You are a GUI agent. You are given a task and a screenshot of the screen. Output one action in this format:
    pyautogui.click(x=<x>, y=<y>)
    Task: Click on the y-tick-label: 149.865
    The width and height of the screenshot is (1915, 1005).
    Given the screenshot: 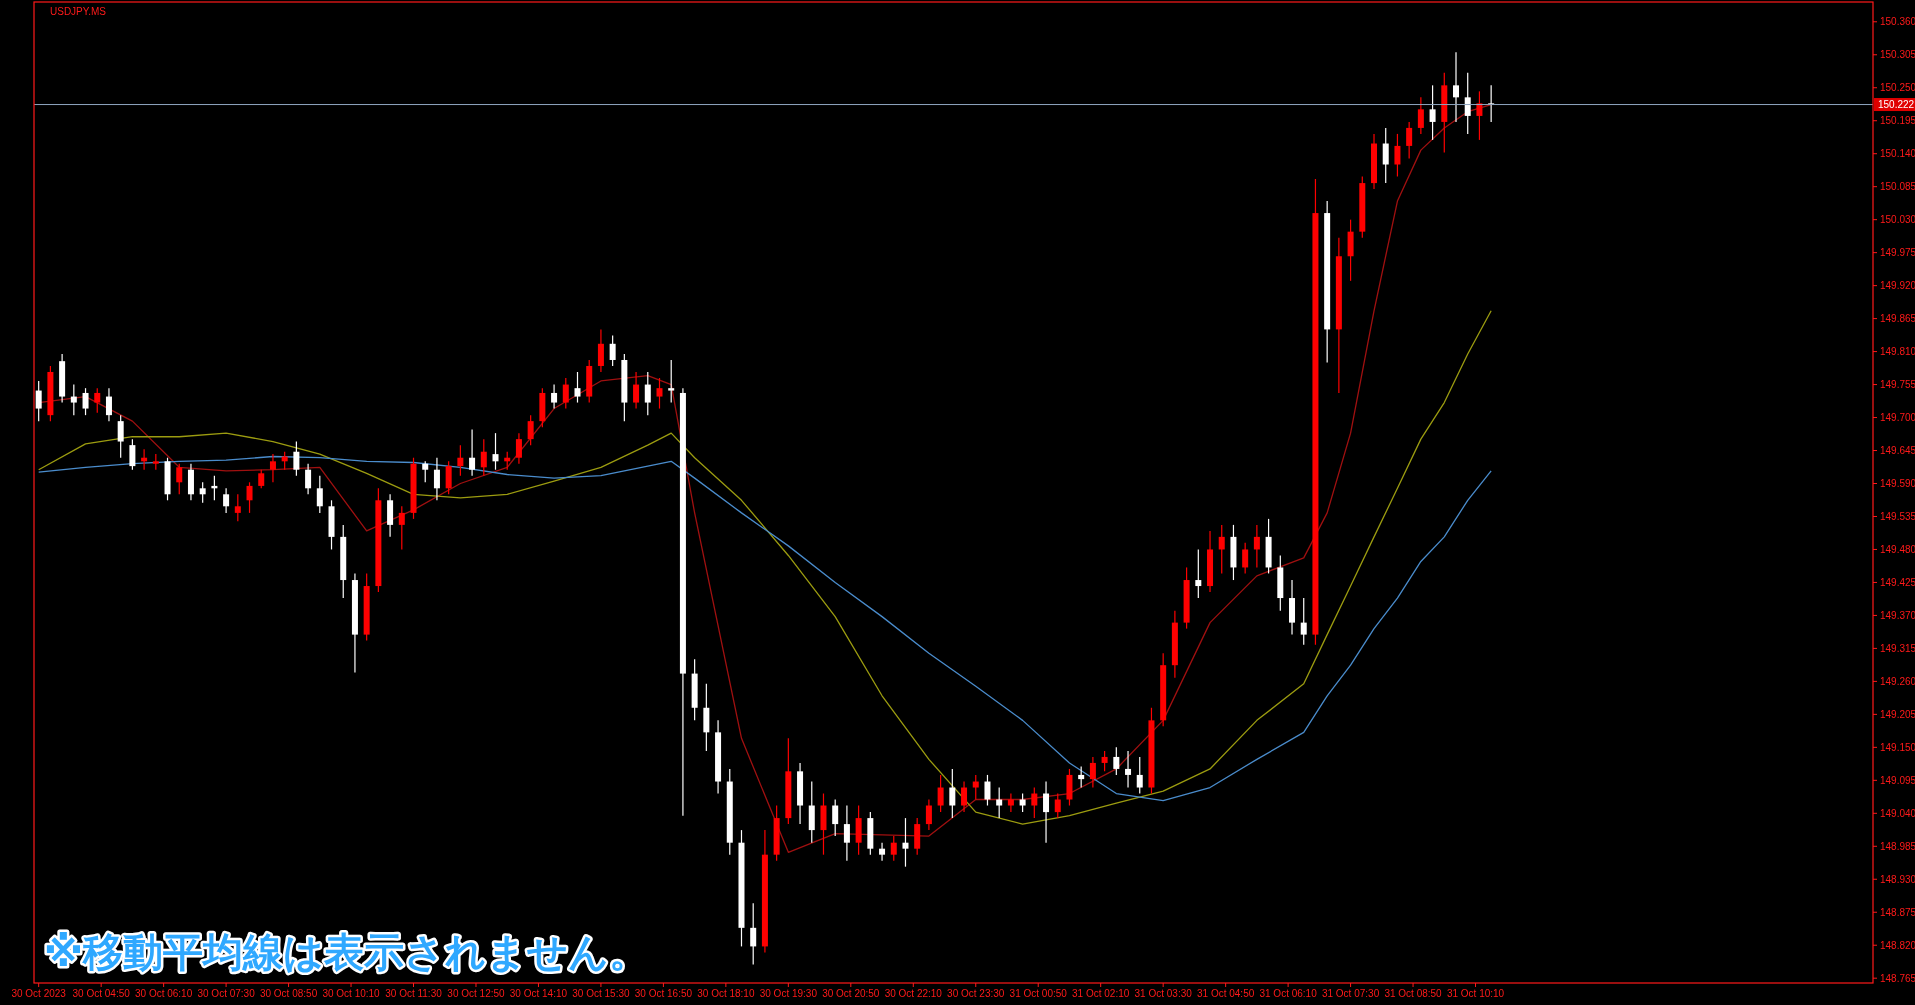 What is the action you would take?
    pyautogui.click(x=1897, y=319)
    